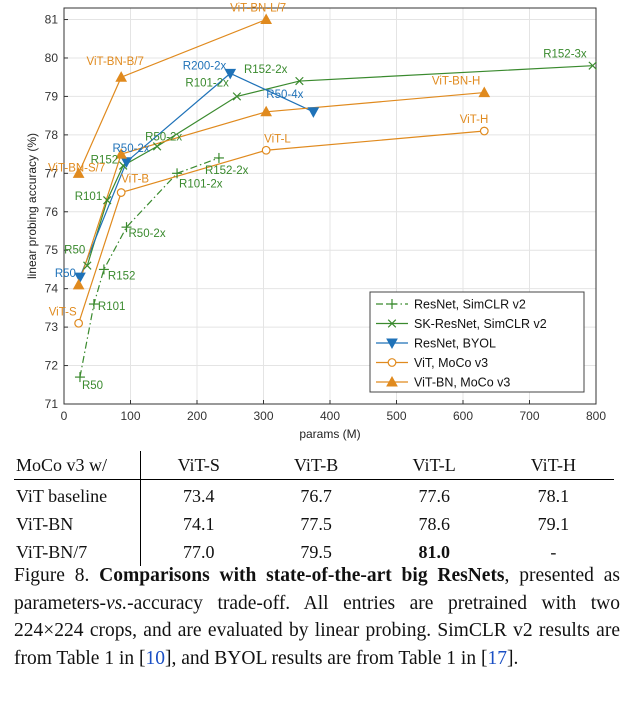 Image resolution: width=638 pixels, height=710 pixels. What do you see at coordinates (77, 524) in the screenshot?
I see `row-label: ViT-BN` at bounding box center [77, 524].